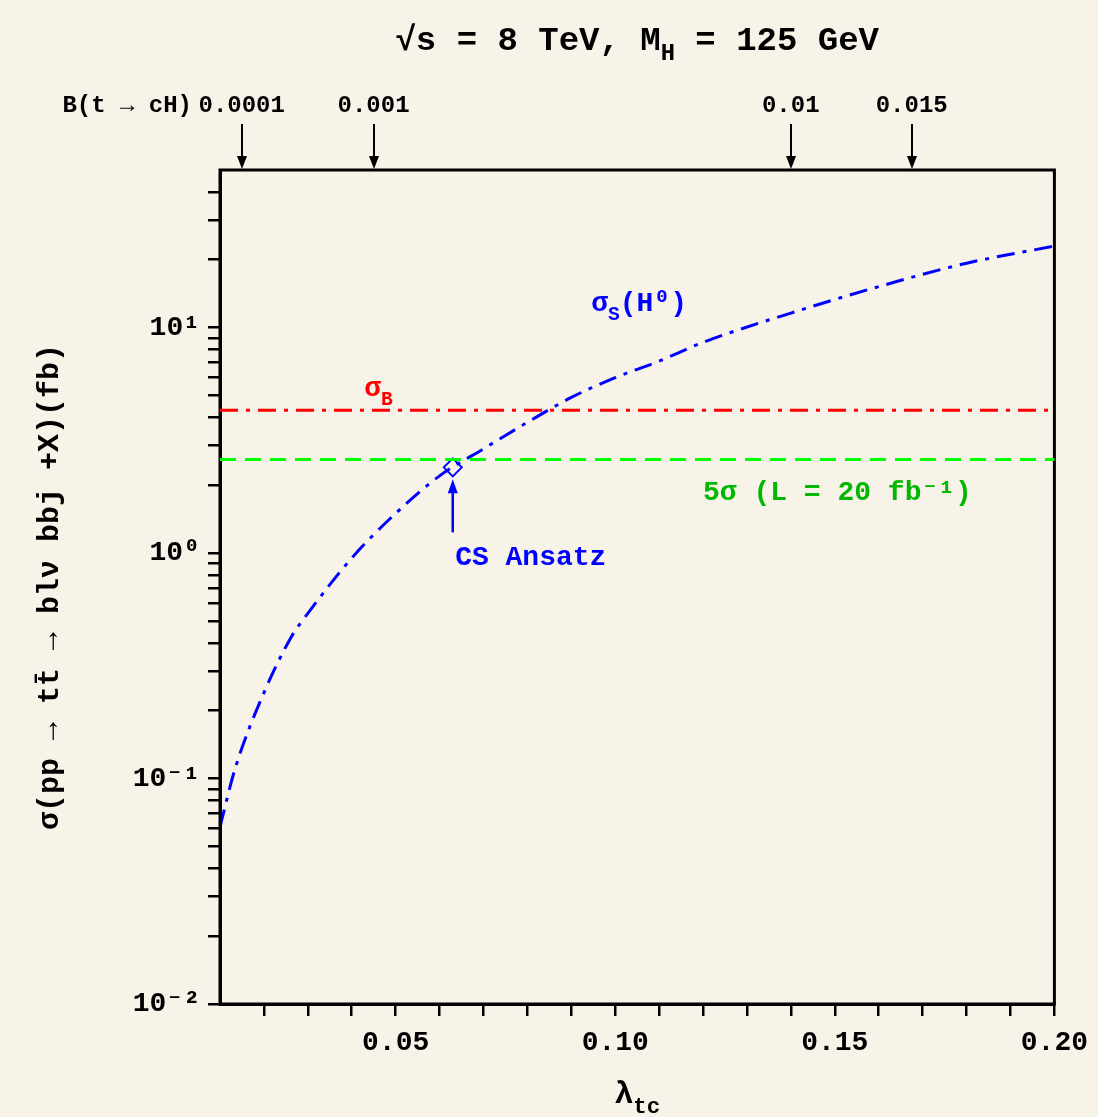 This screenshot has width=1098, height=1117. Describe the element at coordinates (396, 1042) in the screenshot. I see `x-tick-label: 0.05` at that location.